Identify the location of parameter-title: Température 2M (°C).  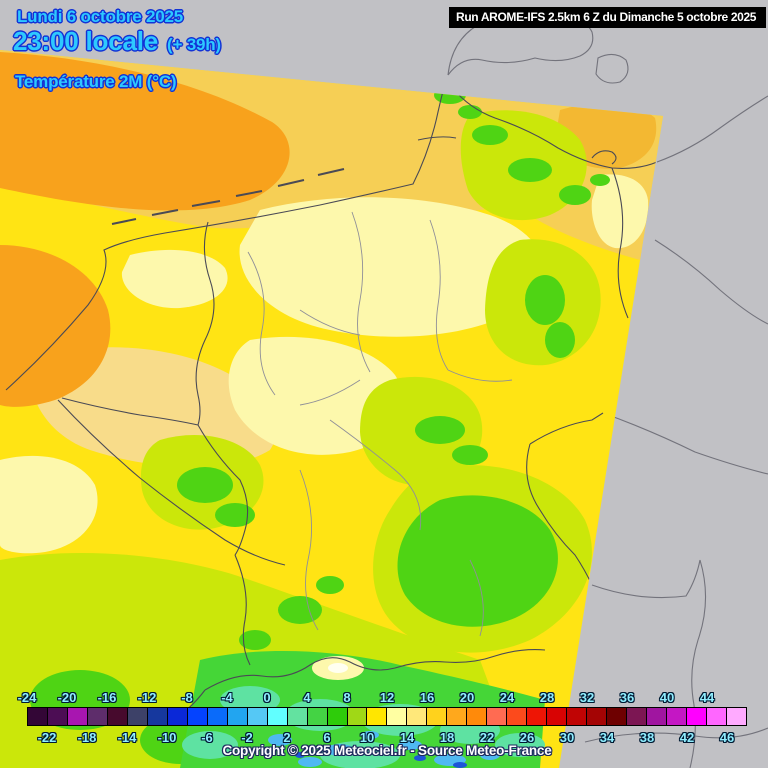
(96, 81).